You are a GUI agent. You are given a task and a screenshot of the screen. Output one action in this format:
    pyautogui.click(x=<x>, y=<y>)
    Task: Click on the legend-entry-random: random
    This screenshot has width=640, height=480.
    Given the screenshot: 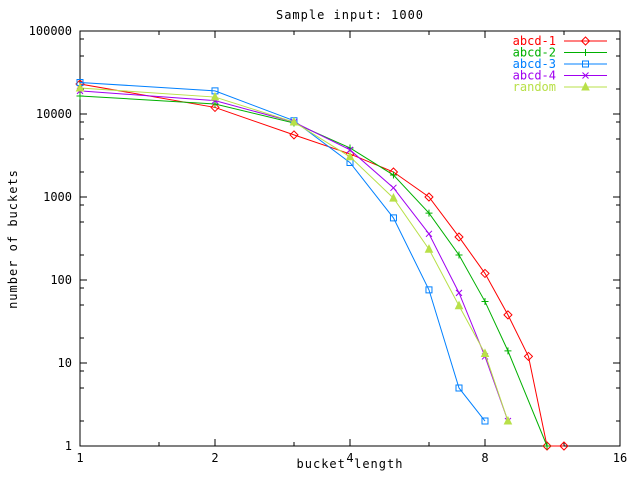 What is the action you would take?
    pyautogui.click(x=560, y=87)
    